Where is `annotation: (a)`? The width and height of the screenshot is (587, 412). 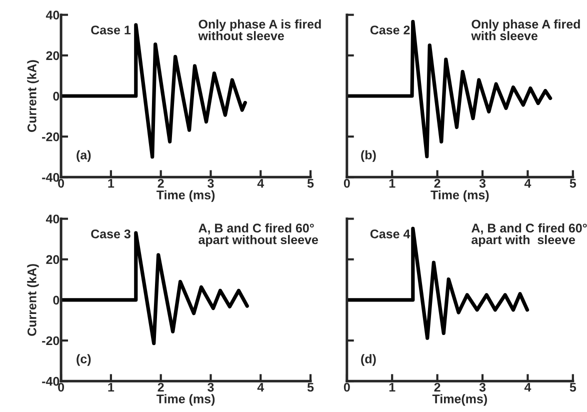 annotation: (a) is located at coordinates (83, 156).